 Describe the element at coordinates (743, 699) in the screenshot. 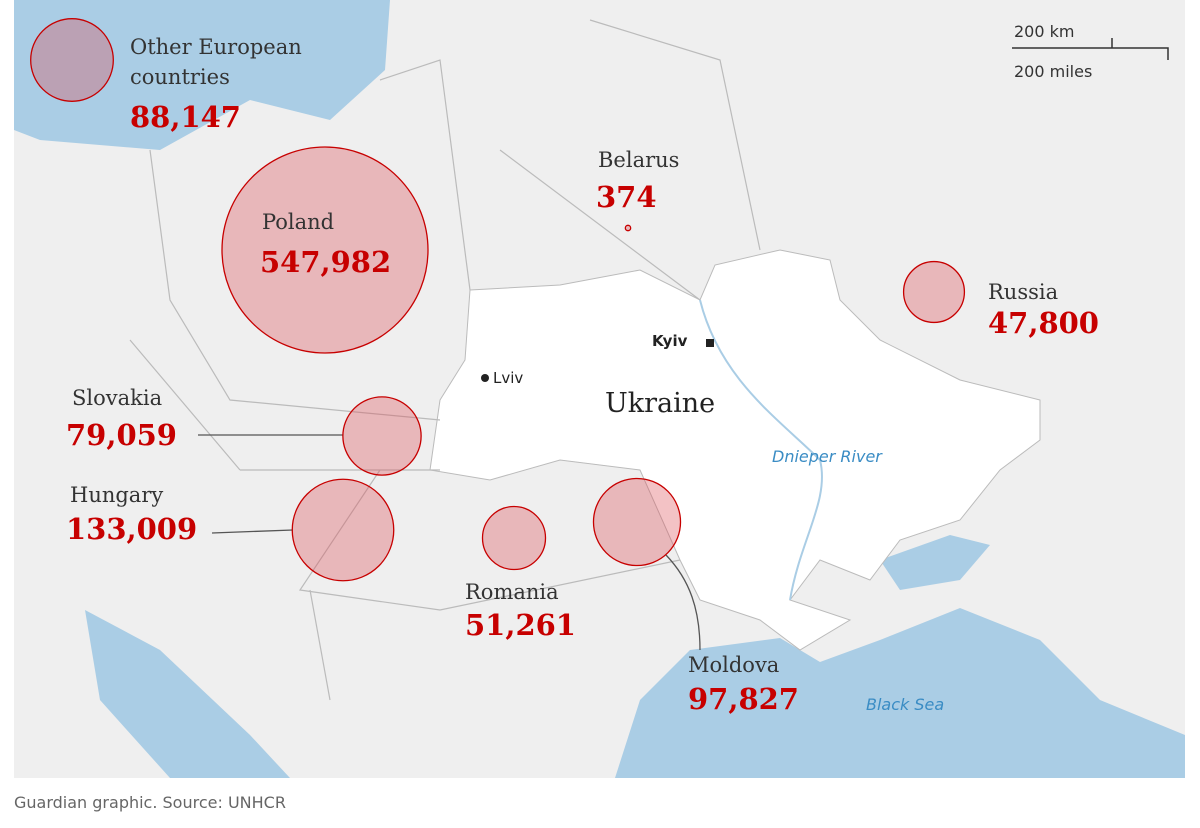

I see `refugee-count: 97,827` at that location.